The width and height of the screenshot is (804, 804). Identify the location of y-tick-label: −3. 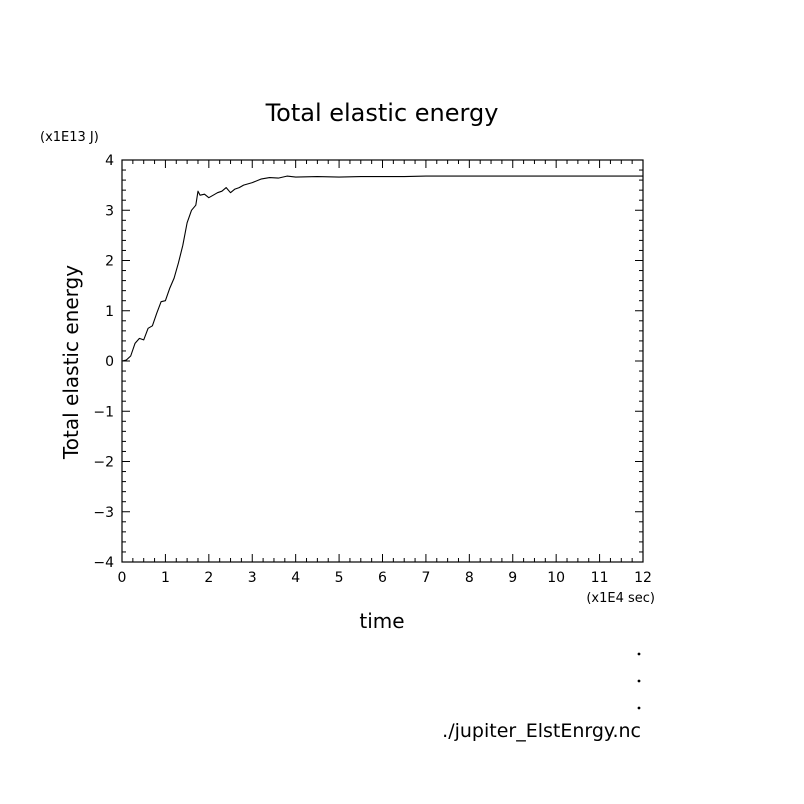
(103, 513).